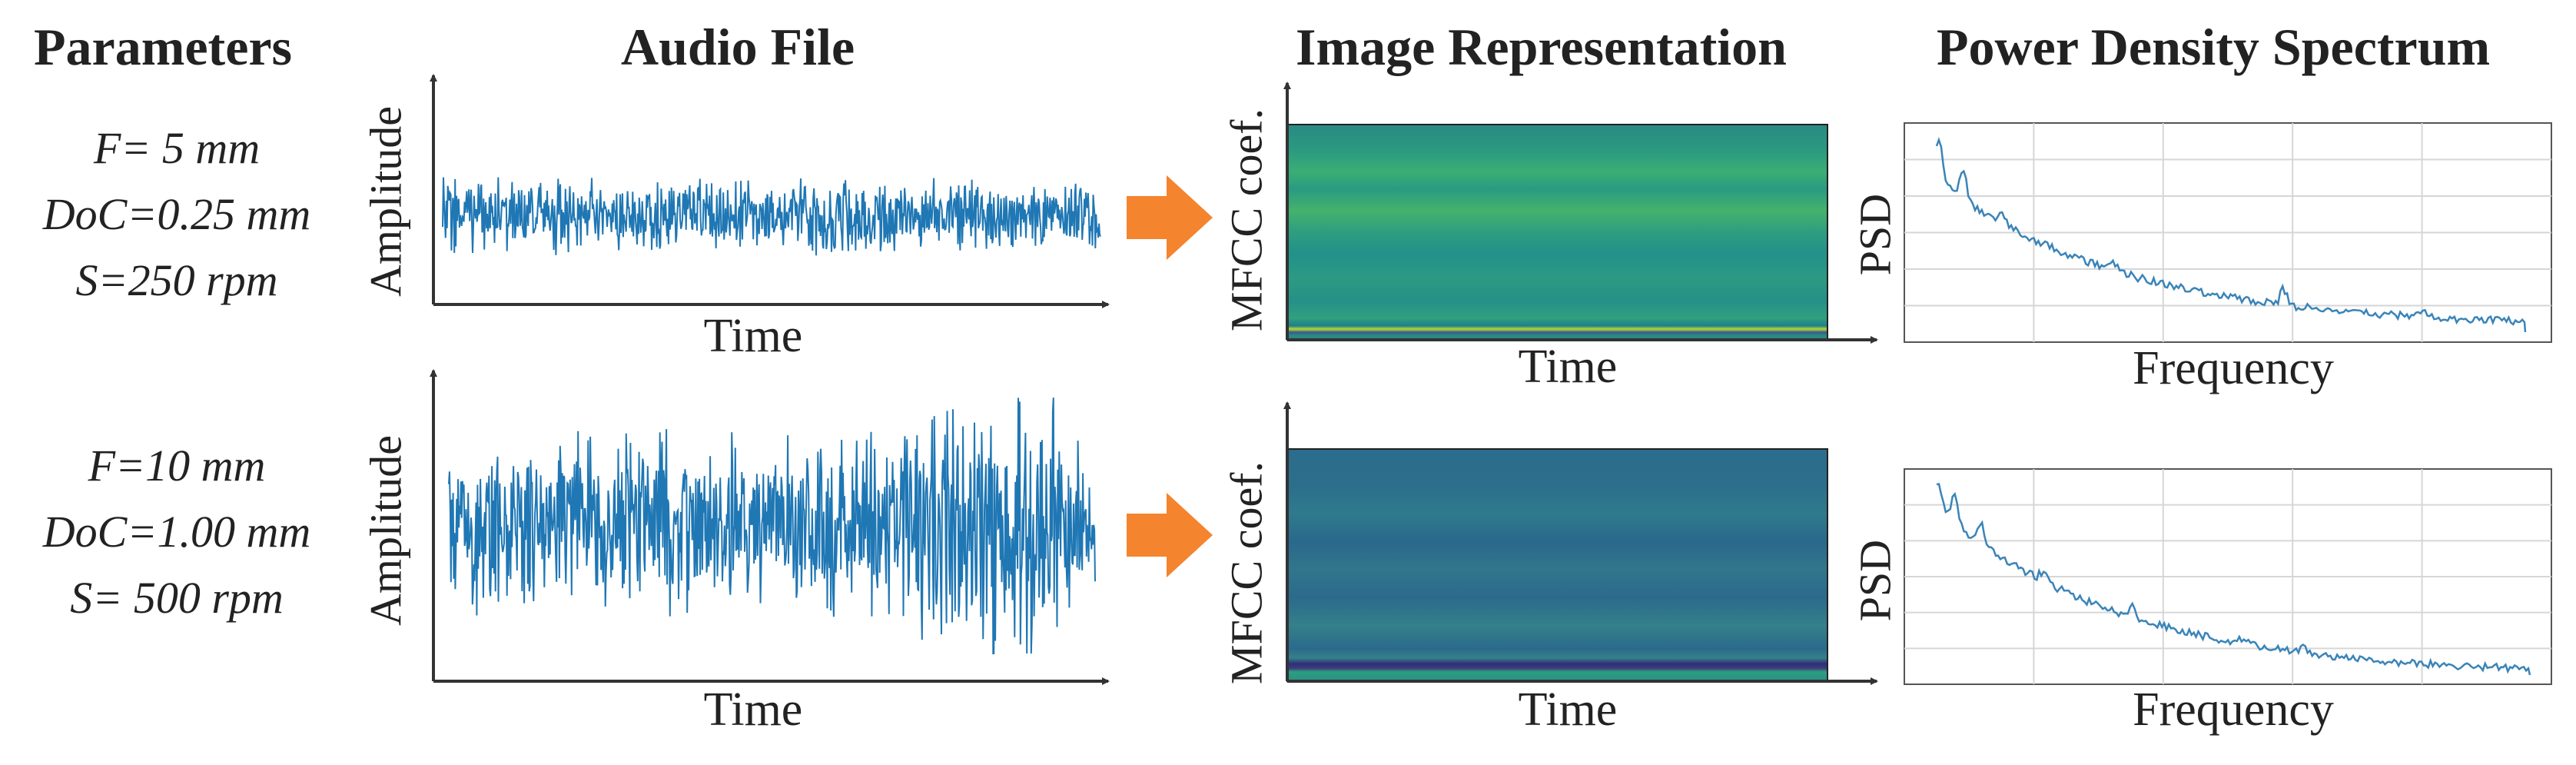 The height and width of the screenshot is (765, 2576). Describe the element at coordinates (177, 148) in the screenshot. I see `param-feed: F= 5 mm` at that location.